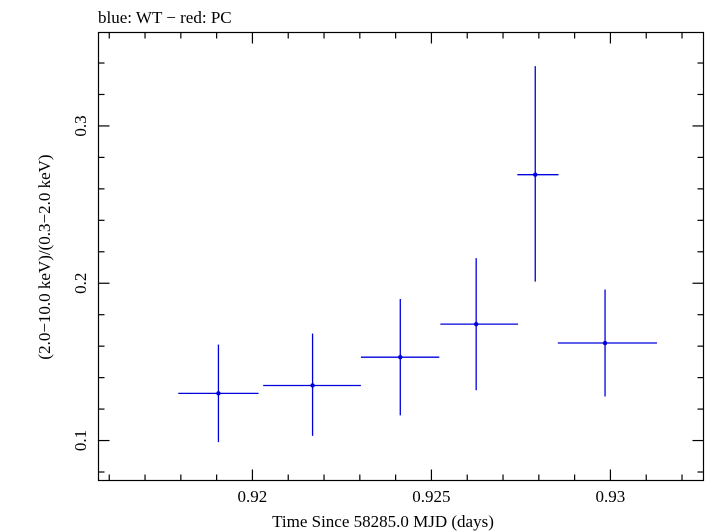 The height and width of the screenshot is (532, 705). I want to click on y-axis-label: (2.0−10.0 keV)/(0.3−2.0 keV), so click(44, 256).